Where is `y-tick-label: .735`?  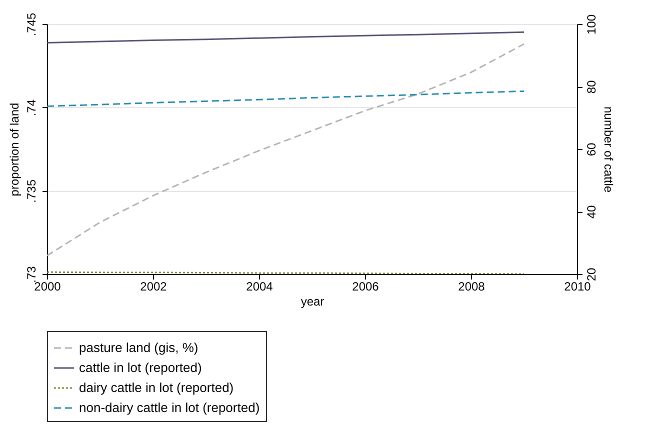 y-tick-label: .735 is located at coordinates (31, 191).